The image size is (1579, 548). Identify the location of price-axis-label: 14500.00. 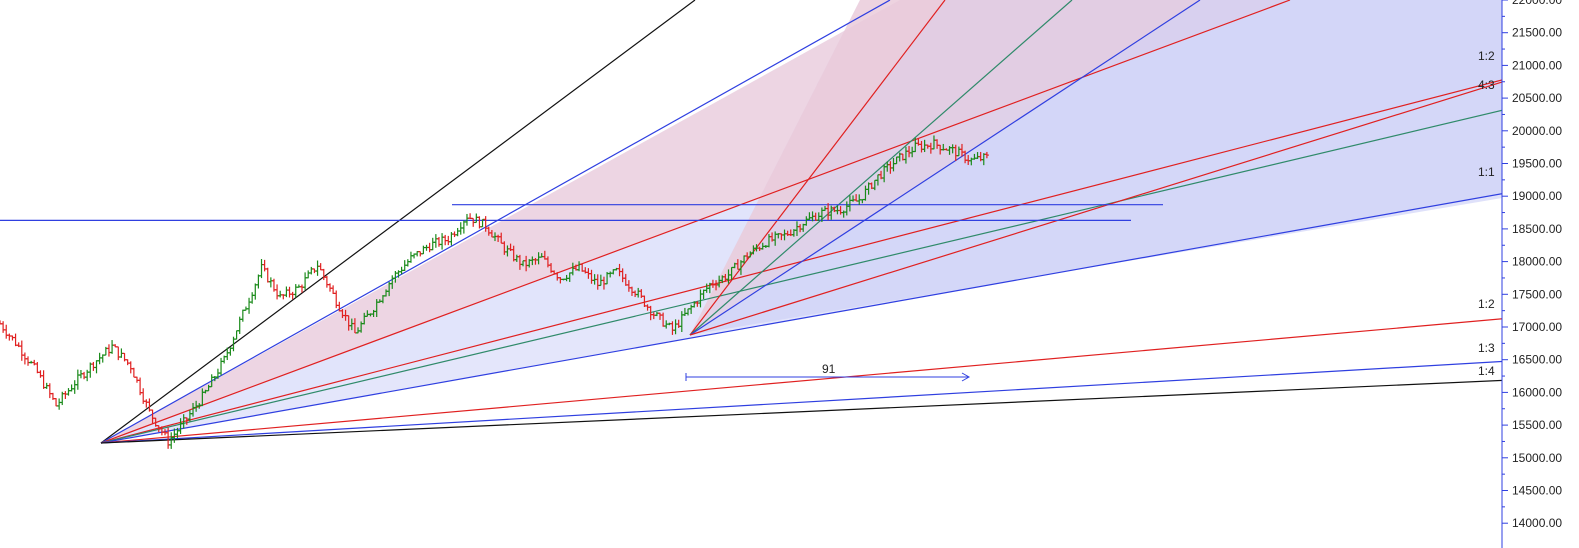
(1537, 491).